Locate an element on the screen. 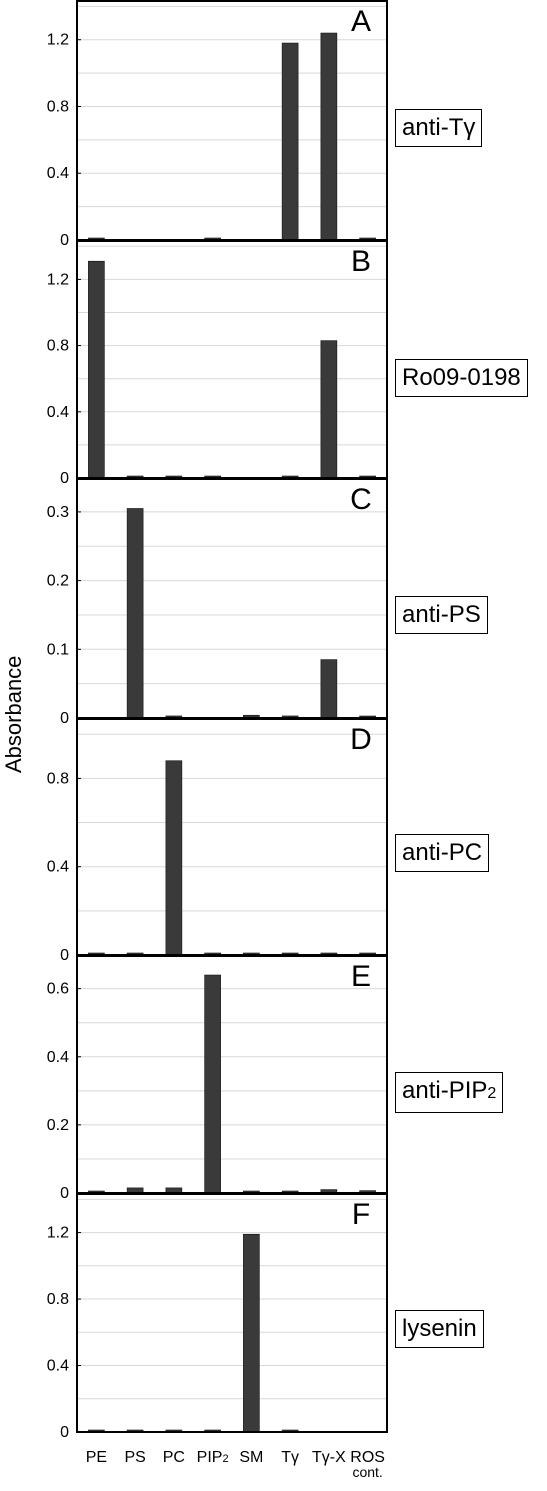 The image size is (547, 1491). y-tick-label: 0.6 is located at coordinates (58, 989).